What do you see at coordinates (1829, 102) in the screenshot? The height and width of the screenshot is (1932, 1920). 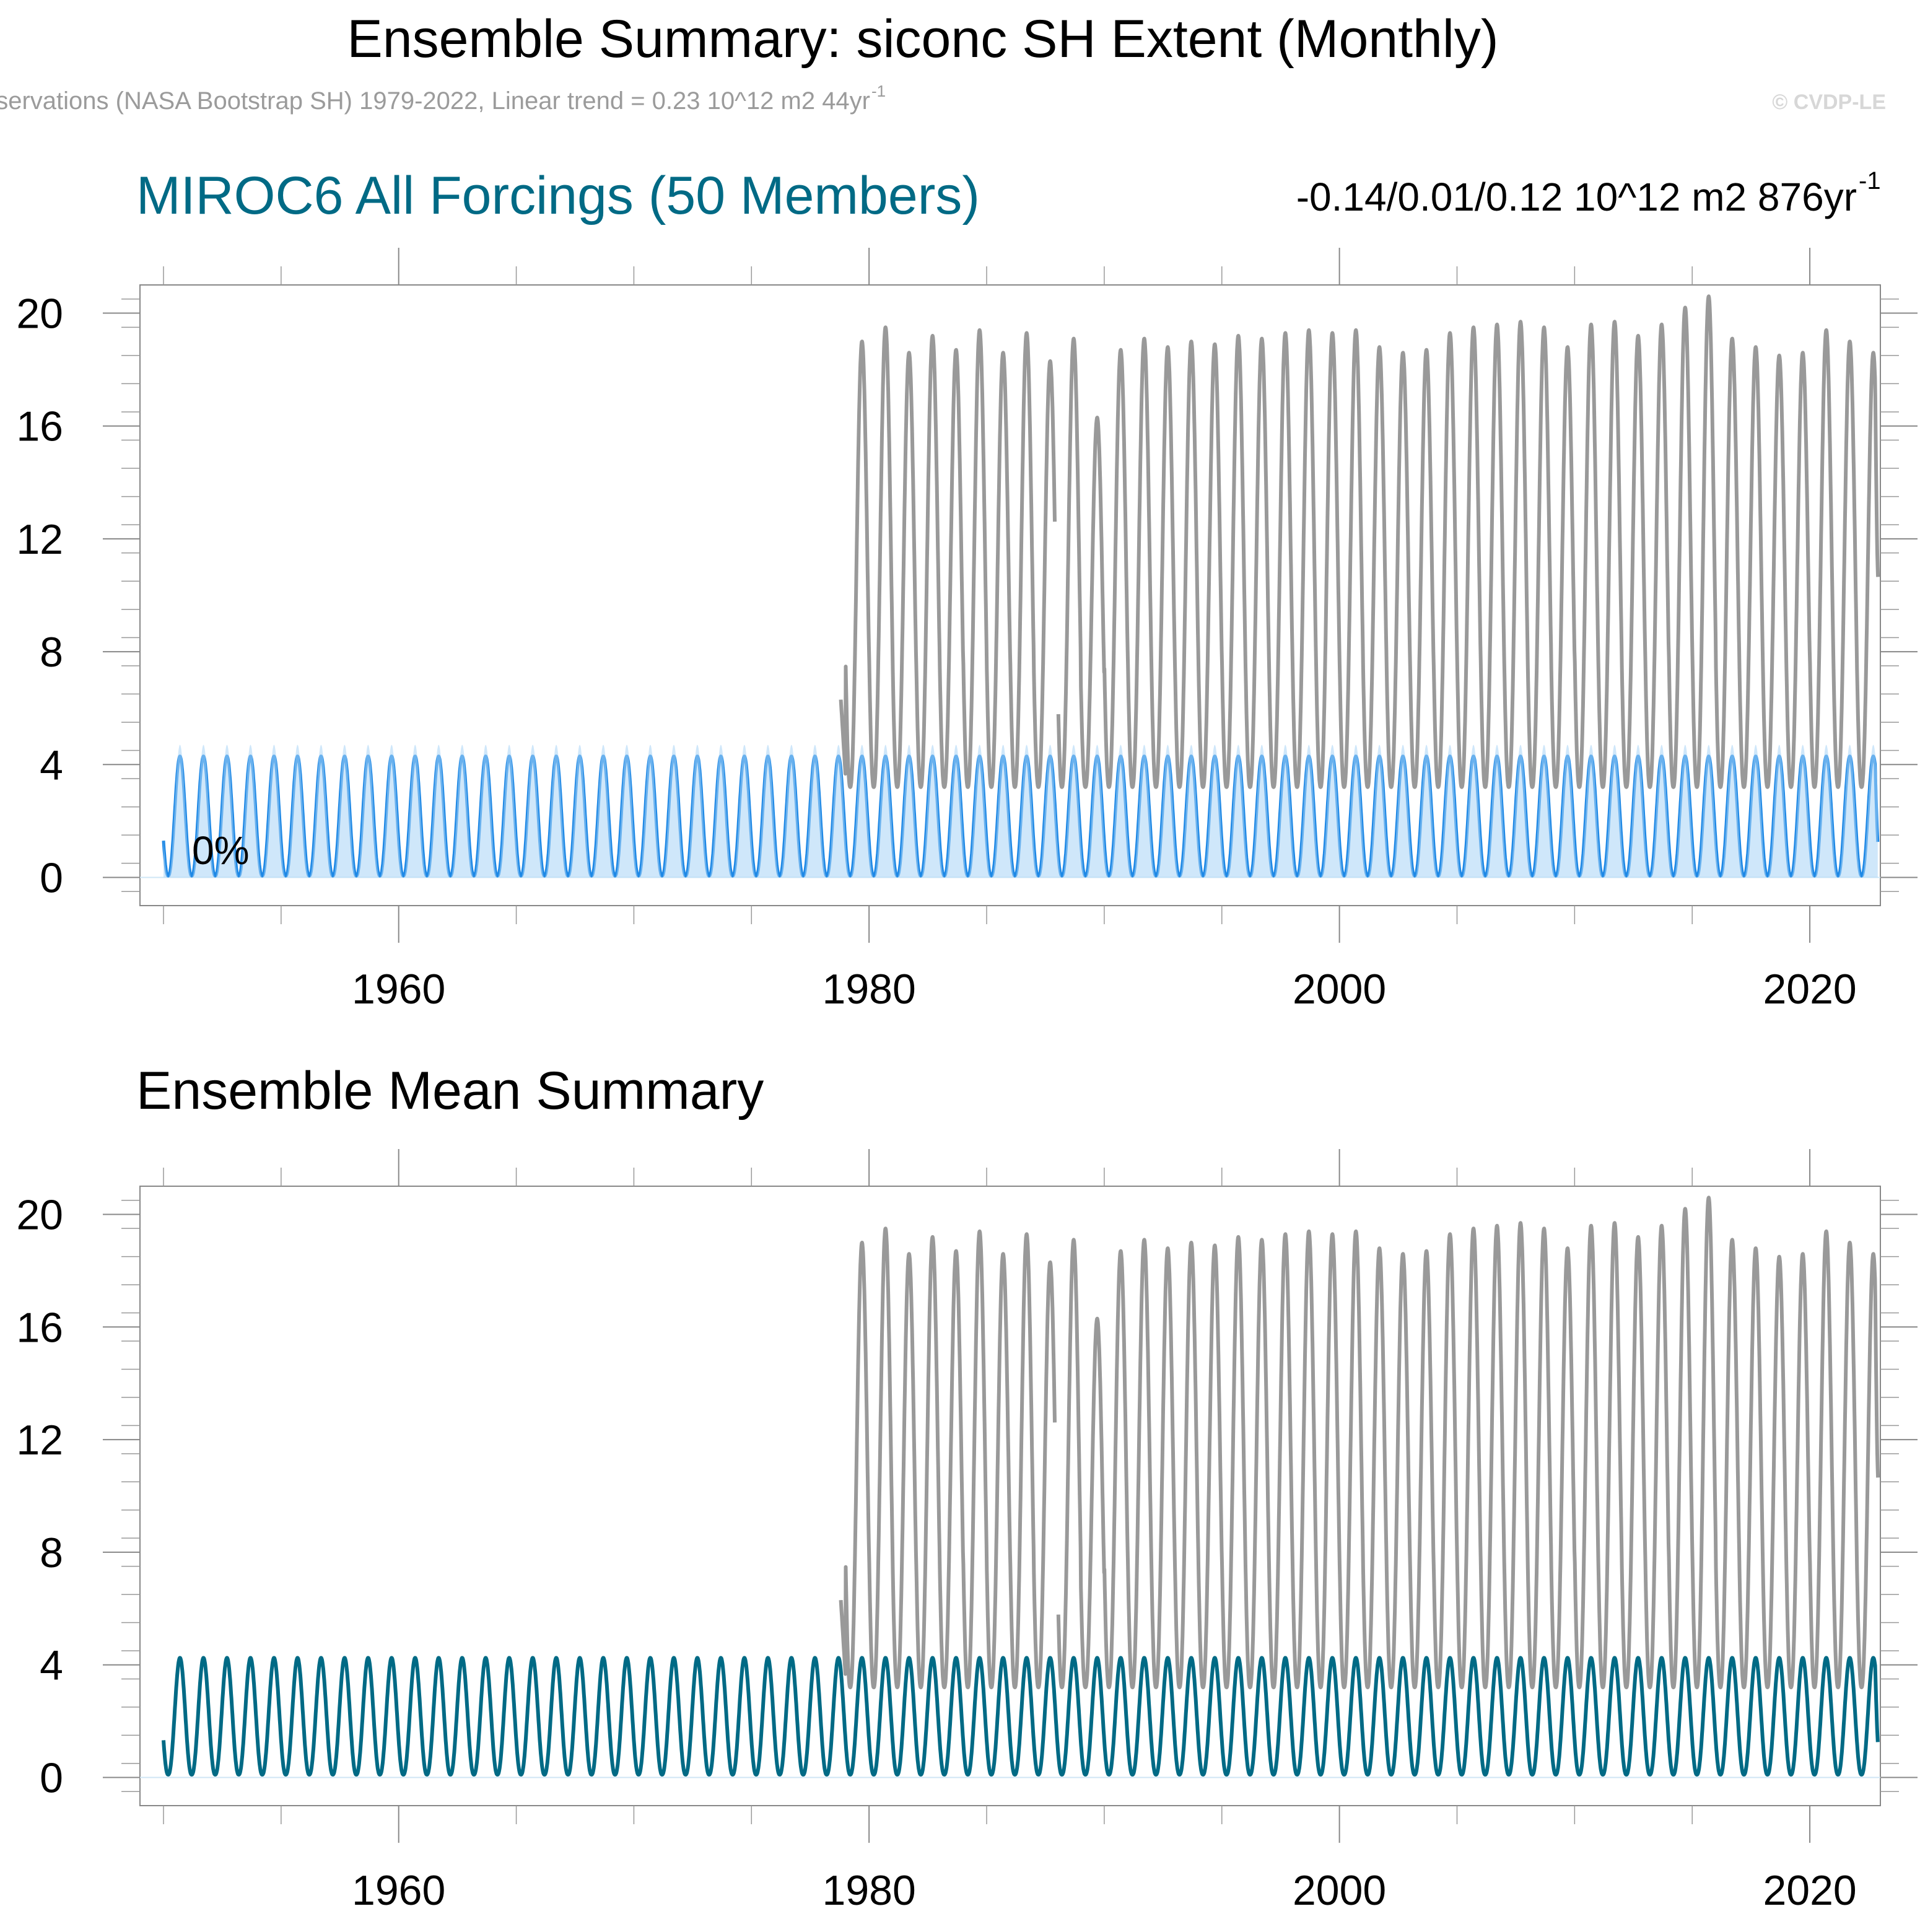 I see `watermark: © CVDP-LE` at bounding box center [1829, 102].